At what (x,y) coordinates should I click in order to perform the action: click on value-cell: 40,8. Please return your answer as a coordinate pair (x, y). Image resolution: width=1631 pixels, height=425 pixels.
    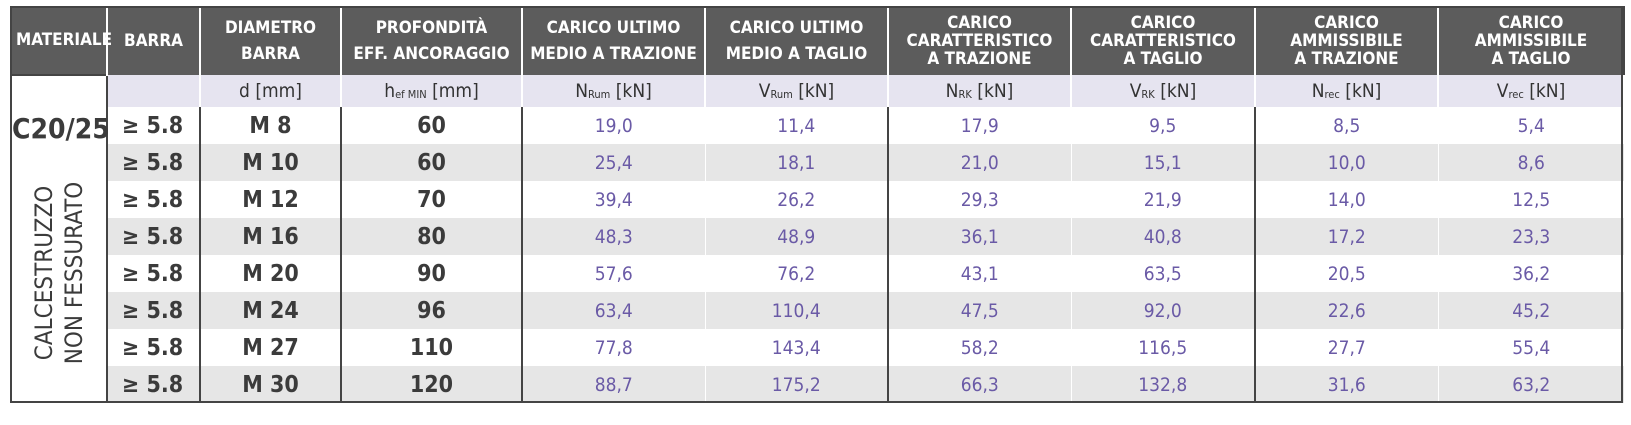
    Looking at the image, I should click on (1162, 236).